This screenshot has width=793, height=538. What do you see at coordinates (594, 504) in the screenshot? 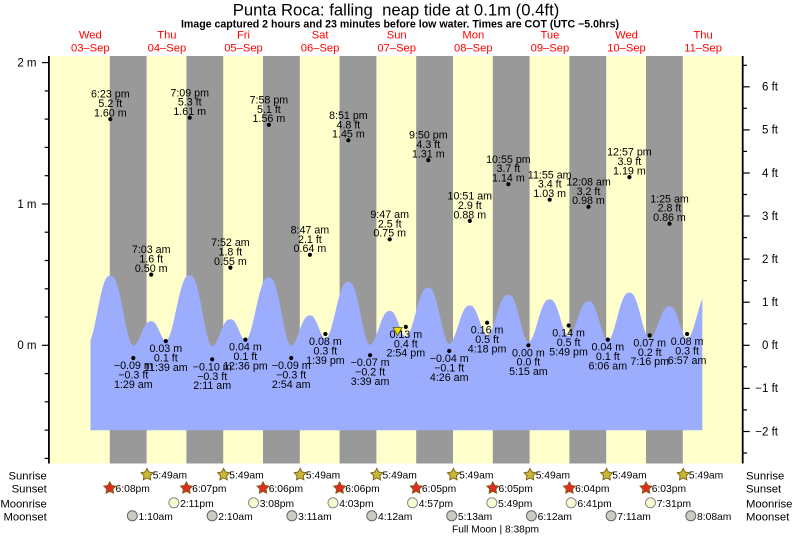
I see `svg-text: 6:41pm` at bounding box center [594, 504].